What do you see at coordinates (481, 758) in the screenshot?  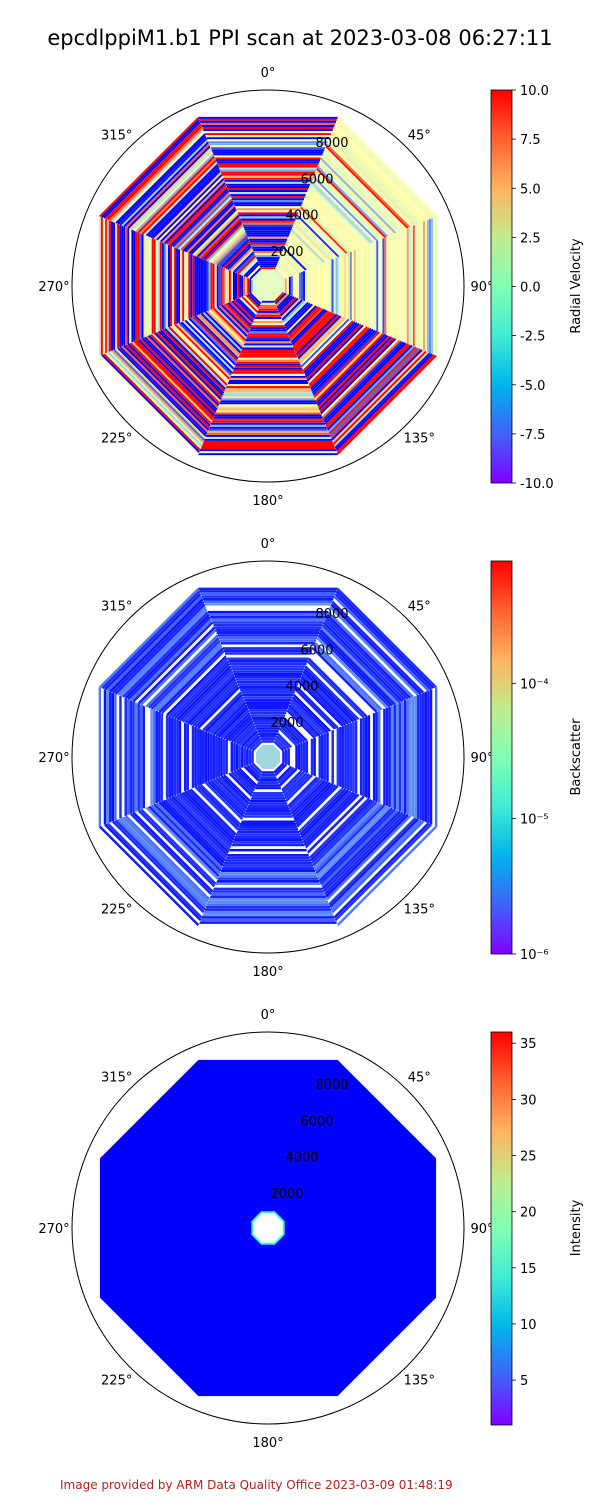 I see `theta-tick-label: 90°` at bounding box center [481, 758].